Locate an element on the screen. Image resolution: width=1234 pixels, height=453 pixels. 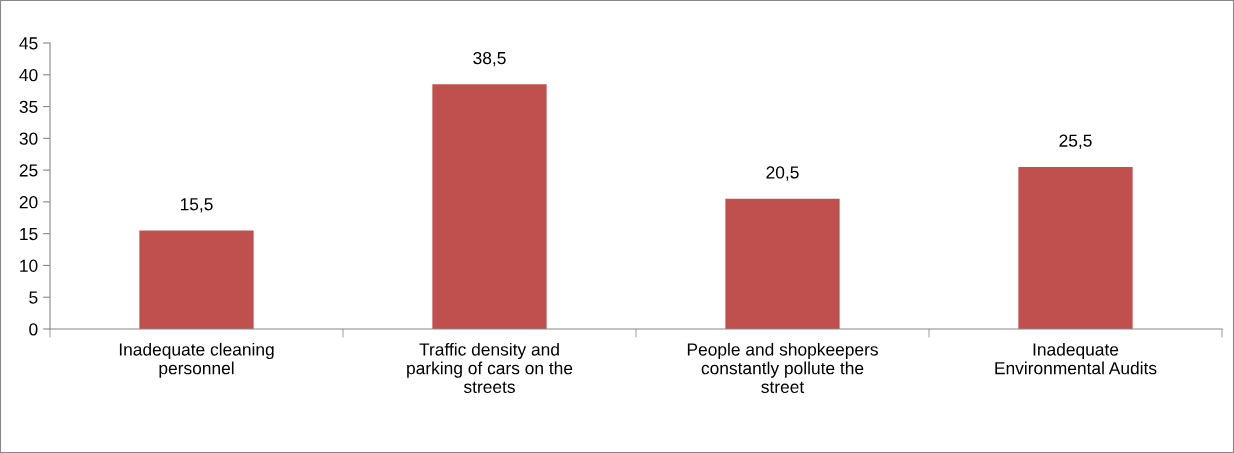
x-tick-label: Inadequate cleaning personnel is located at coordinates (196, 360).